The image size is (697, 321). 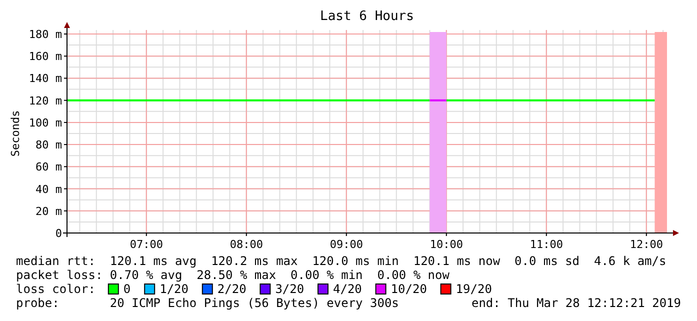 I want to click on x-tick-label: 08:00, so click(x=246, y=244).